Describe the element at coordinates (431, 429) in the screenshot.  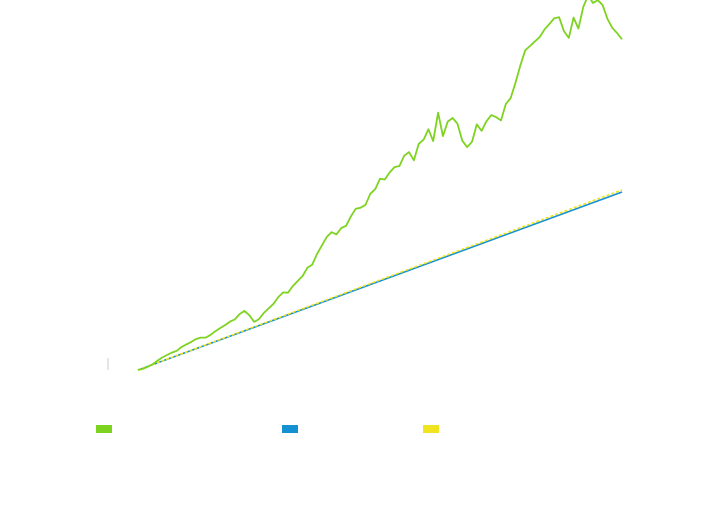
I see `legend-swatch-yellow` at that location.